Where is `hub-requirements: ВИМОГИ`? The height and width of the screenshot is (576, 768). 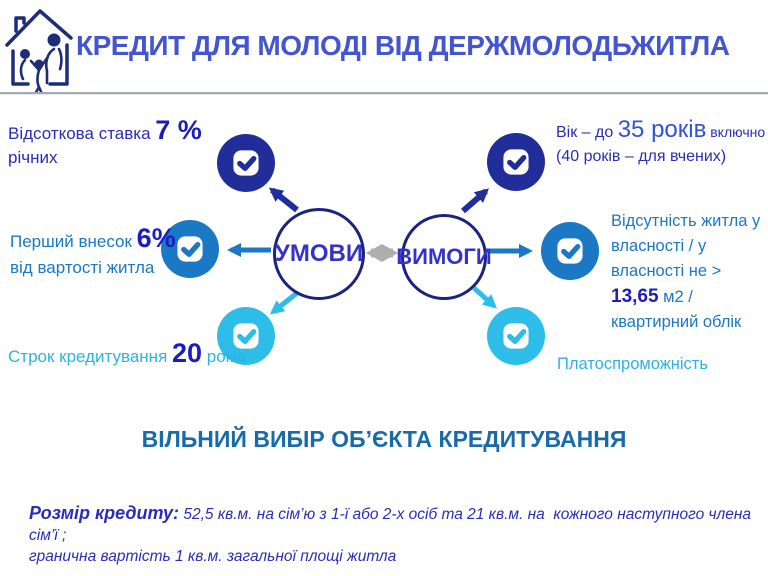
hub-requirements: ВИМОГИ is located at coordinates (444, 257).